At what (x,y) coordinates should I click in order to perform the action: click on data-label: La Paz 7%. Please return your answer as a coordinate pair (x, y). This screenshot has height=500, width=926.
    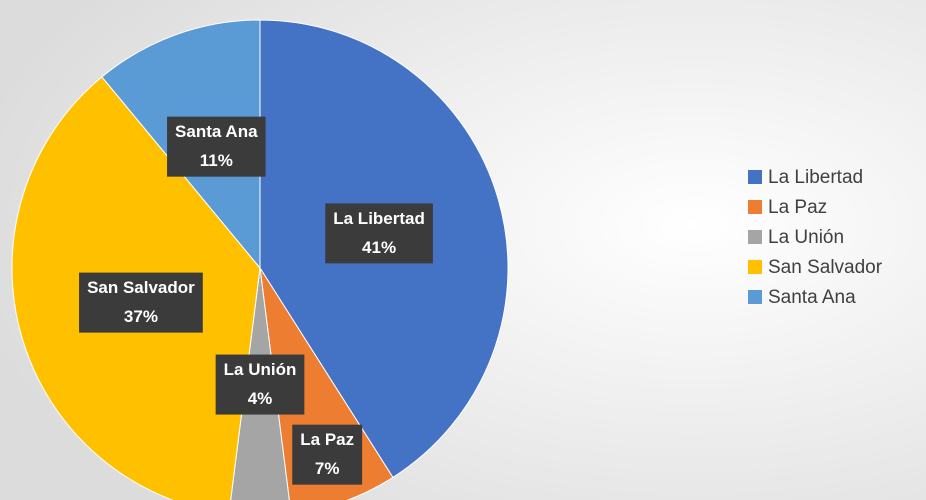
    Looking at the image, I should click on (327, 454).